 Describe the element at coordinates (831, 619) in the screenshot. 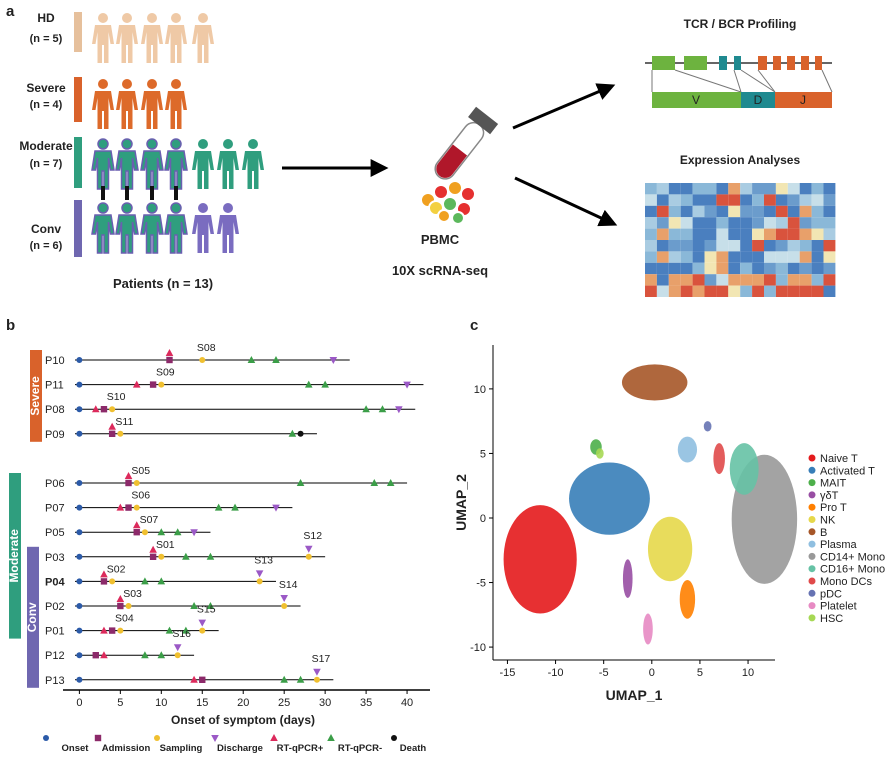

I see `legend-label: HSC` at that location.